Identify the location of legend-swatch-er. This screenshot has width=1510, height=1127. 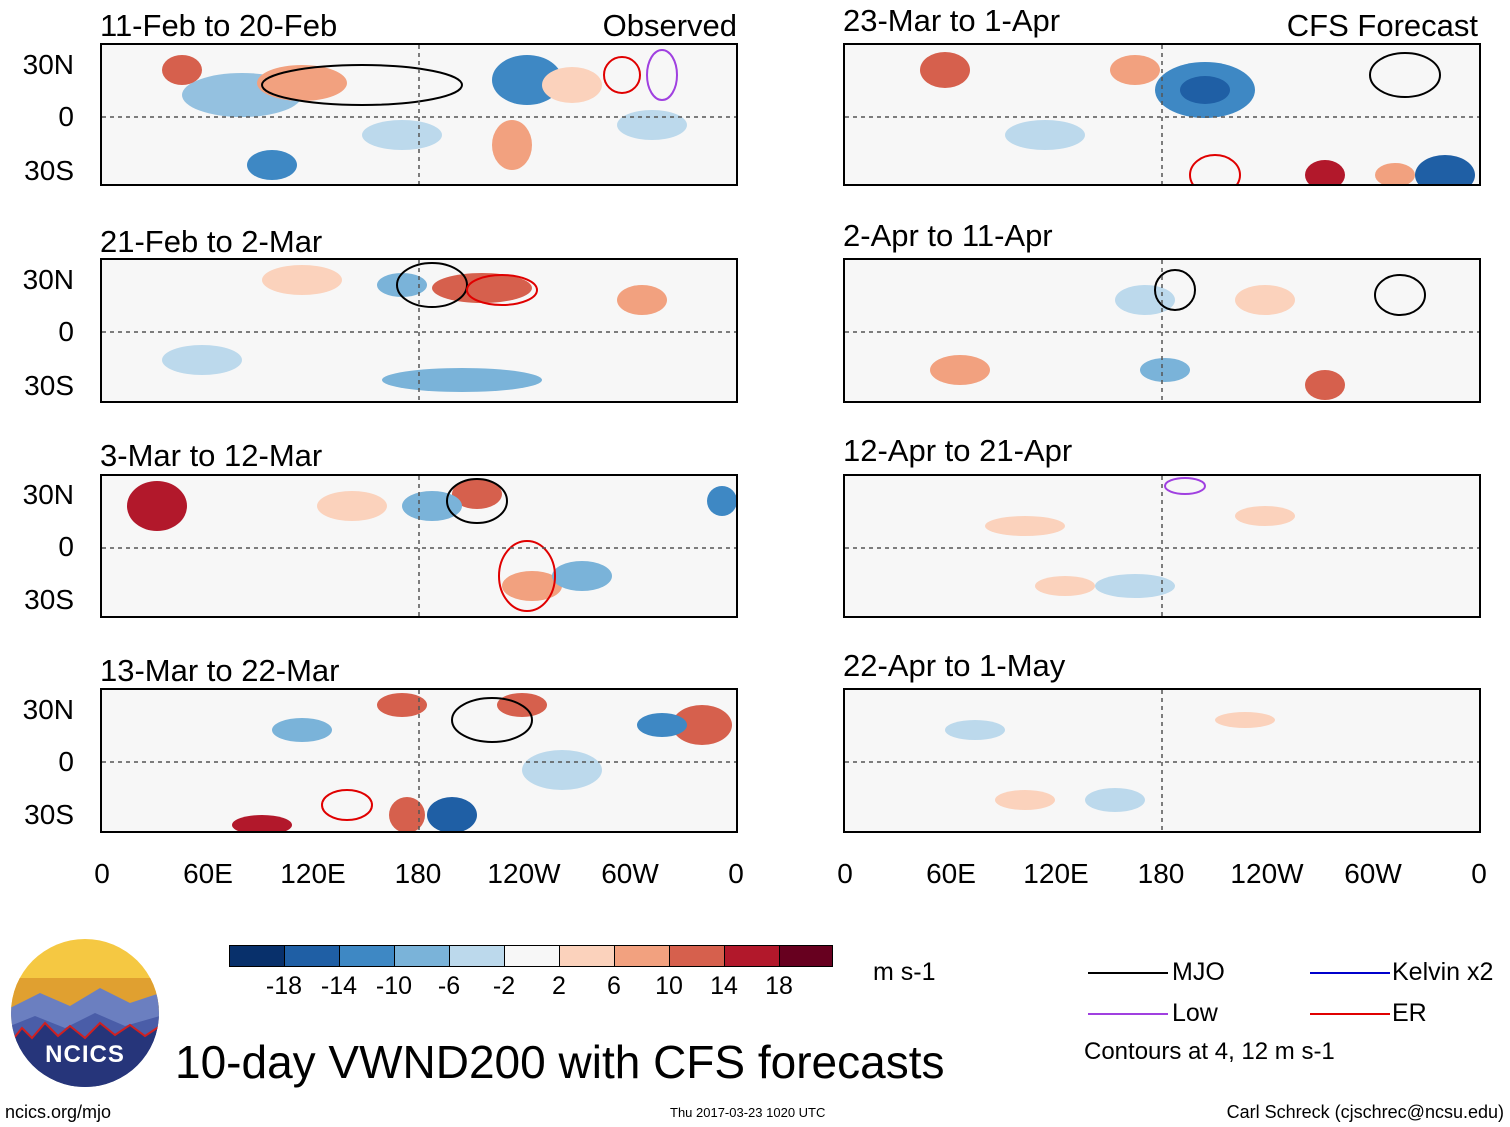
(1350, 1014).